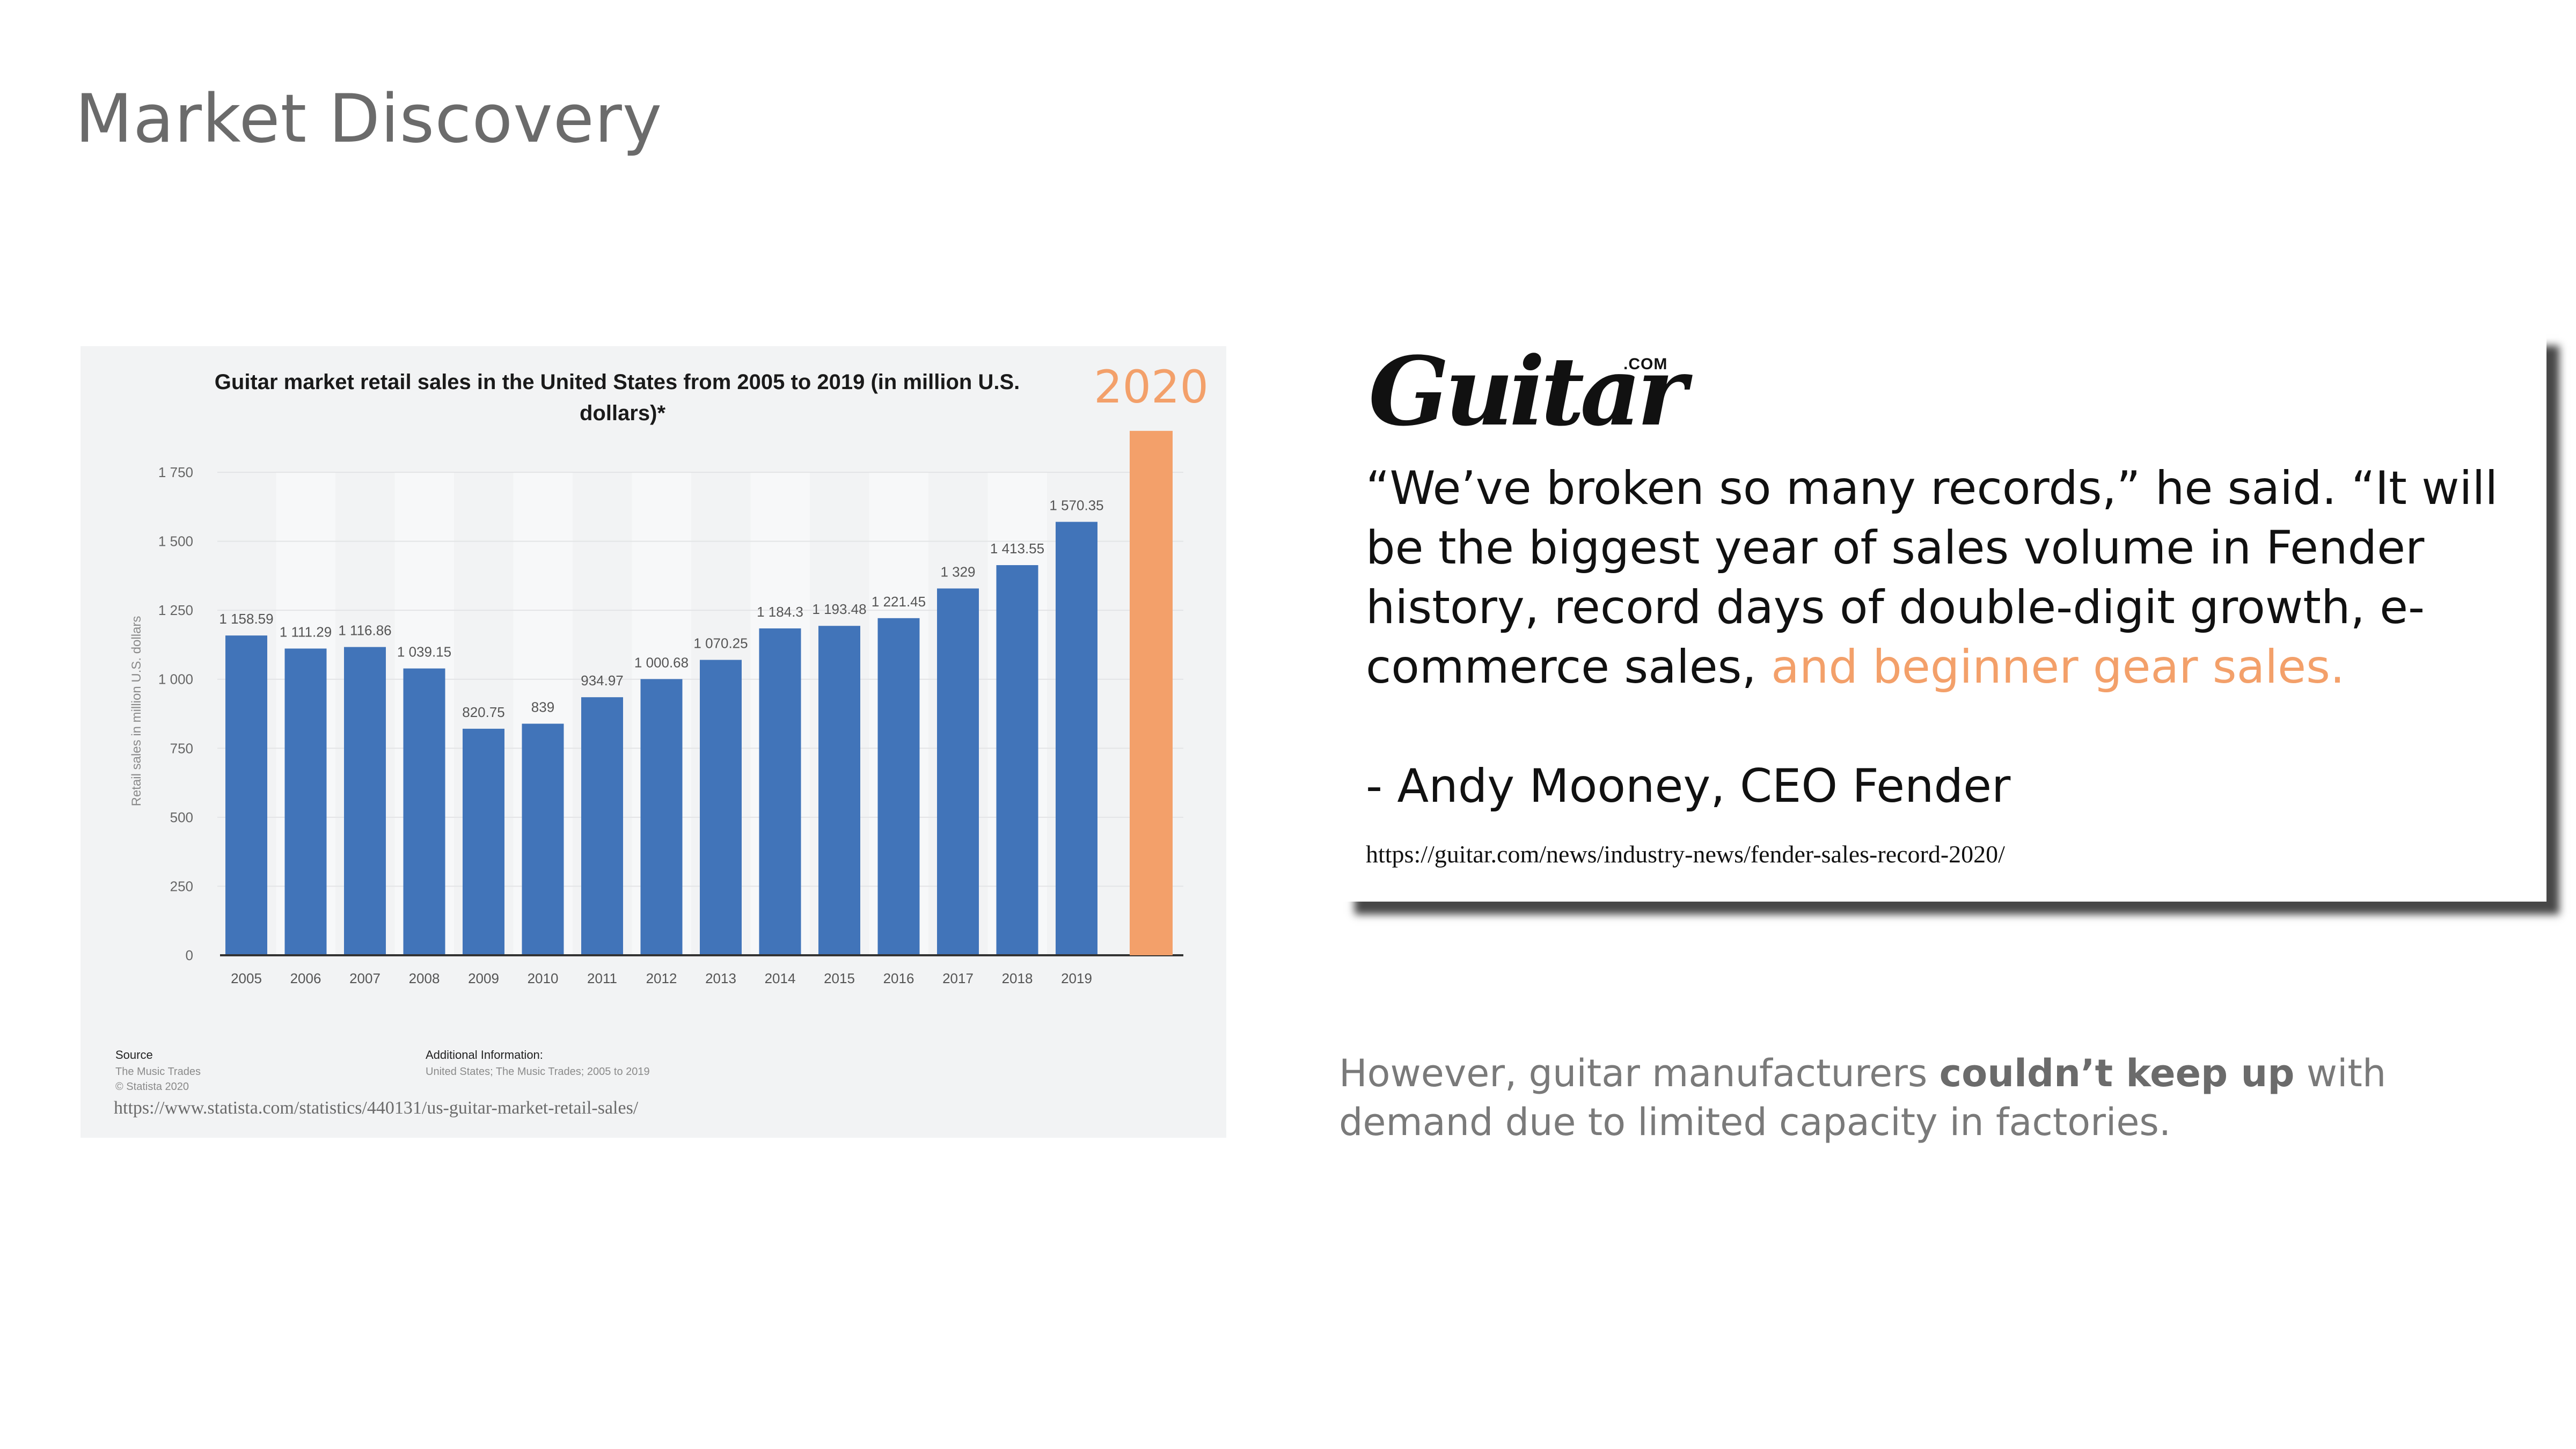 This screenshot has width=2576, height=1449. I want to click on extra-bar-2020, so click(1151, 692).